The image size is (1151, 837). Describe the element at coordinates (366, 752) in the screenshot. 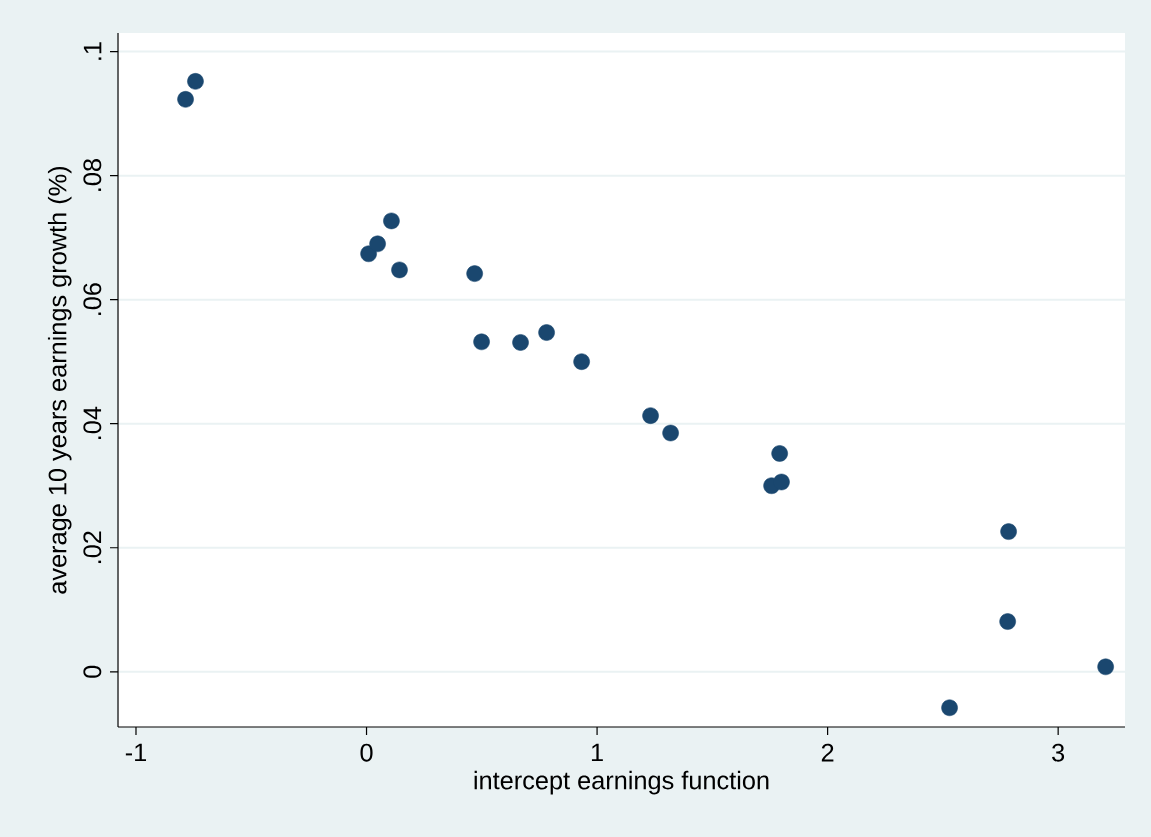

I see `x-tick-label: 0` at that location.